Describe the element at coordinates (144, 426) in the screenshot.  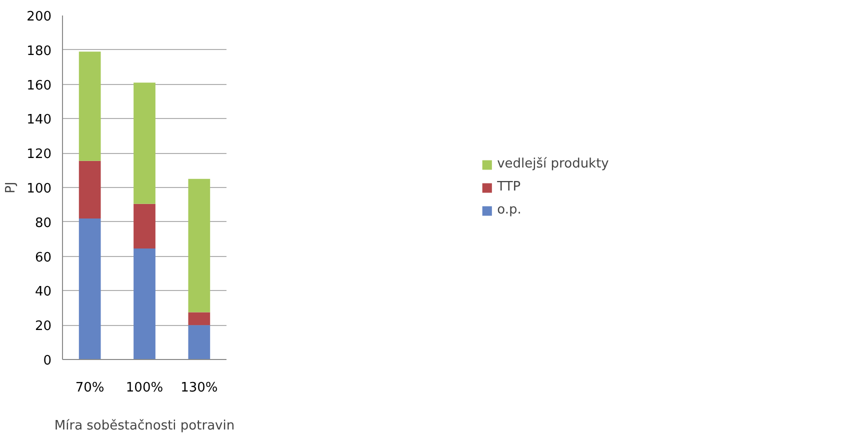
I see `x-axis-title: Míra soběstačnosti potravin` at that location.